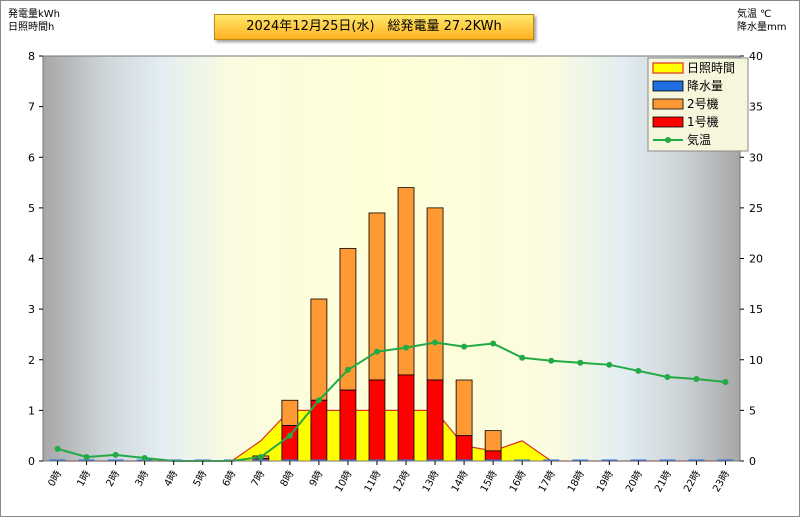 The height and width of the screenshot is (517, 800). Describe the element at coordinates (752, 461) in the screenshot. I see `right-tick-label-0: 0` at that location.